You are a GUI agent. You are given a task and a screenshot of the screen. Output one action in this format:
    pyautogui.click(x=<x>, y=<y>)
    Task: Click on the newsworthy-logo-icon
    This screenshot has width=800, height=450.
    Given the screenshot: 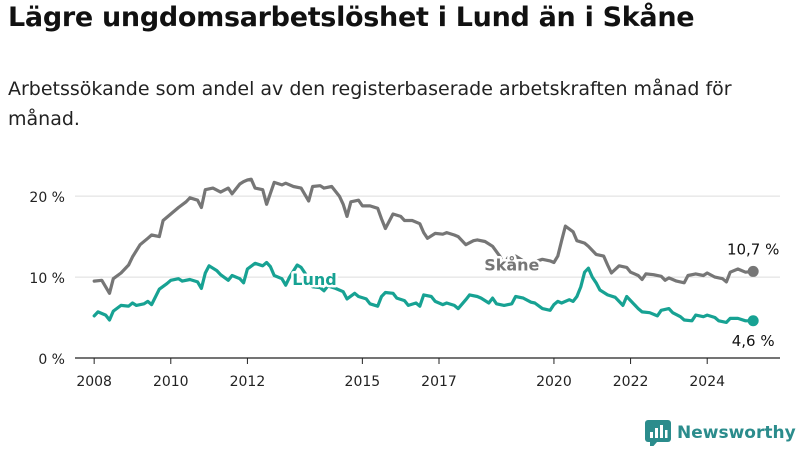 What is the action you would take?
    pyautogui.click(x=658, y=433)
    